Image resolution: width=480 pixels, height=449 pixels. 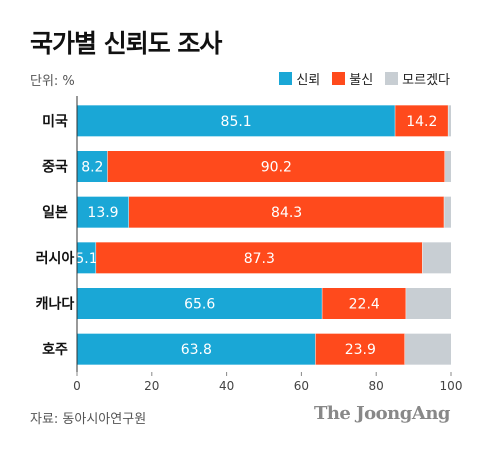 What do you see at coordinates (226, 386) in the screenshot?
I see `x-tick-label: 40` at bounding box center [226, 386].